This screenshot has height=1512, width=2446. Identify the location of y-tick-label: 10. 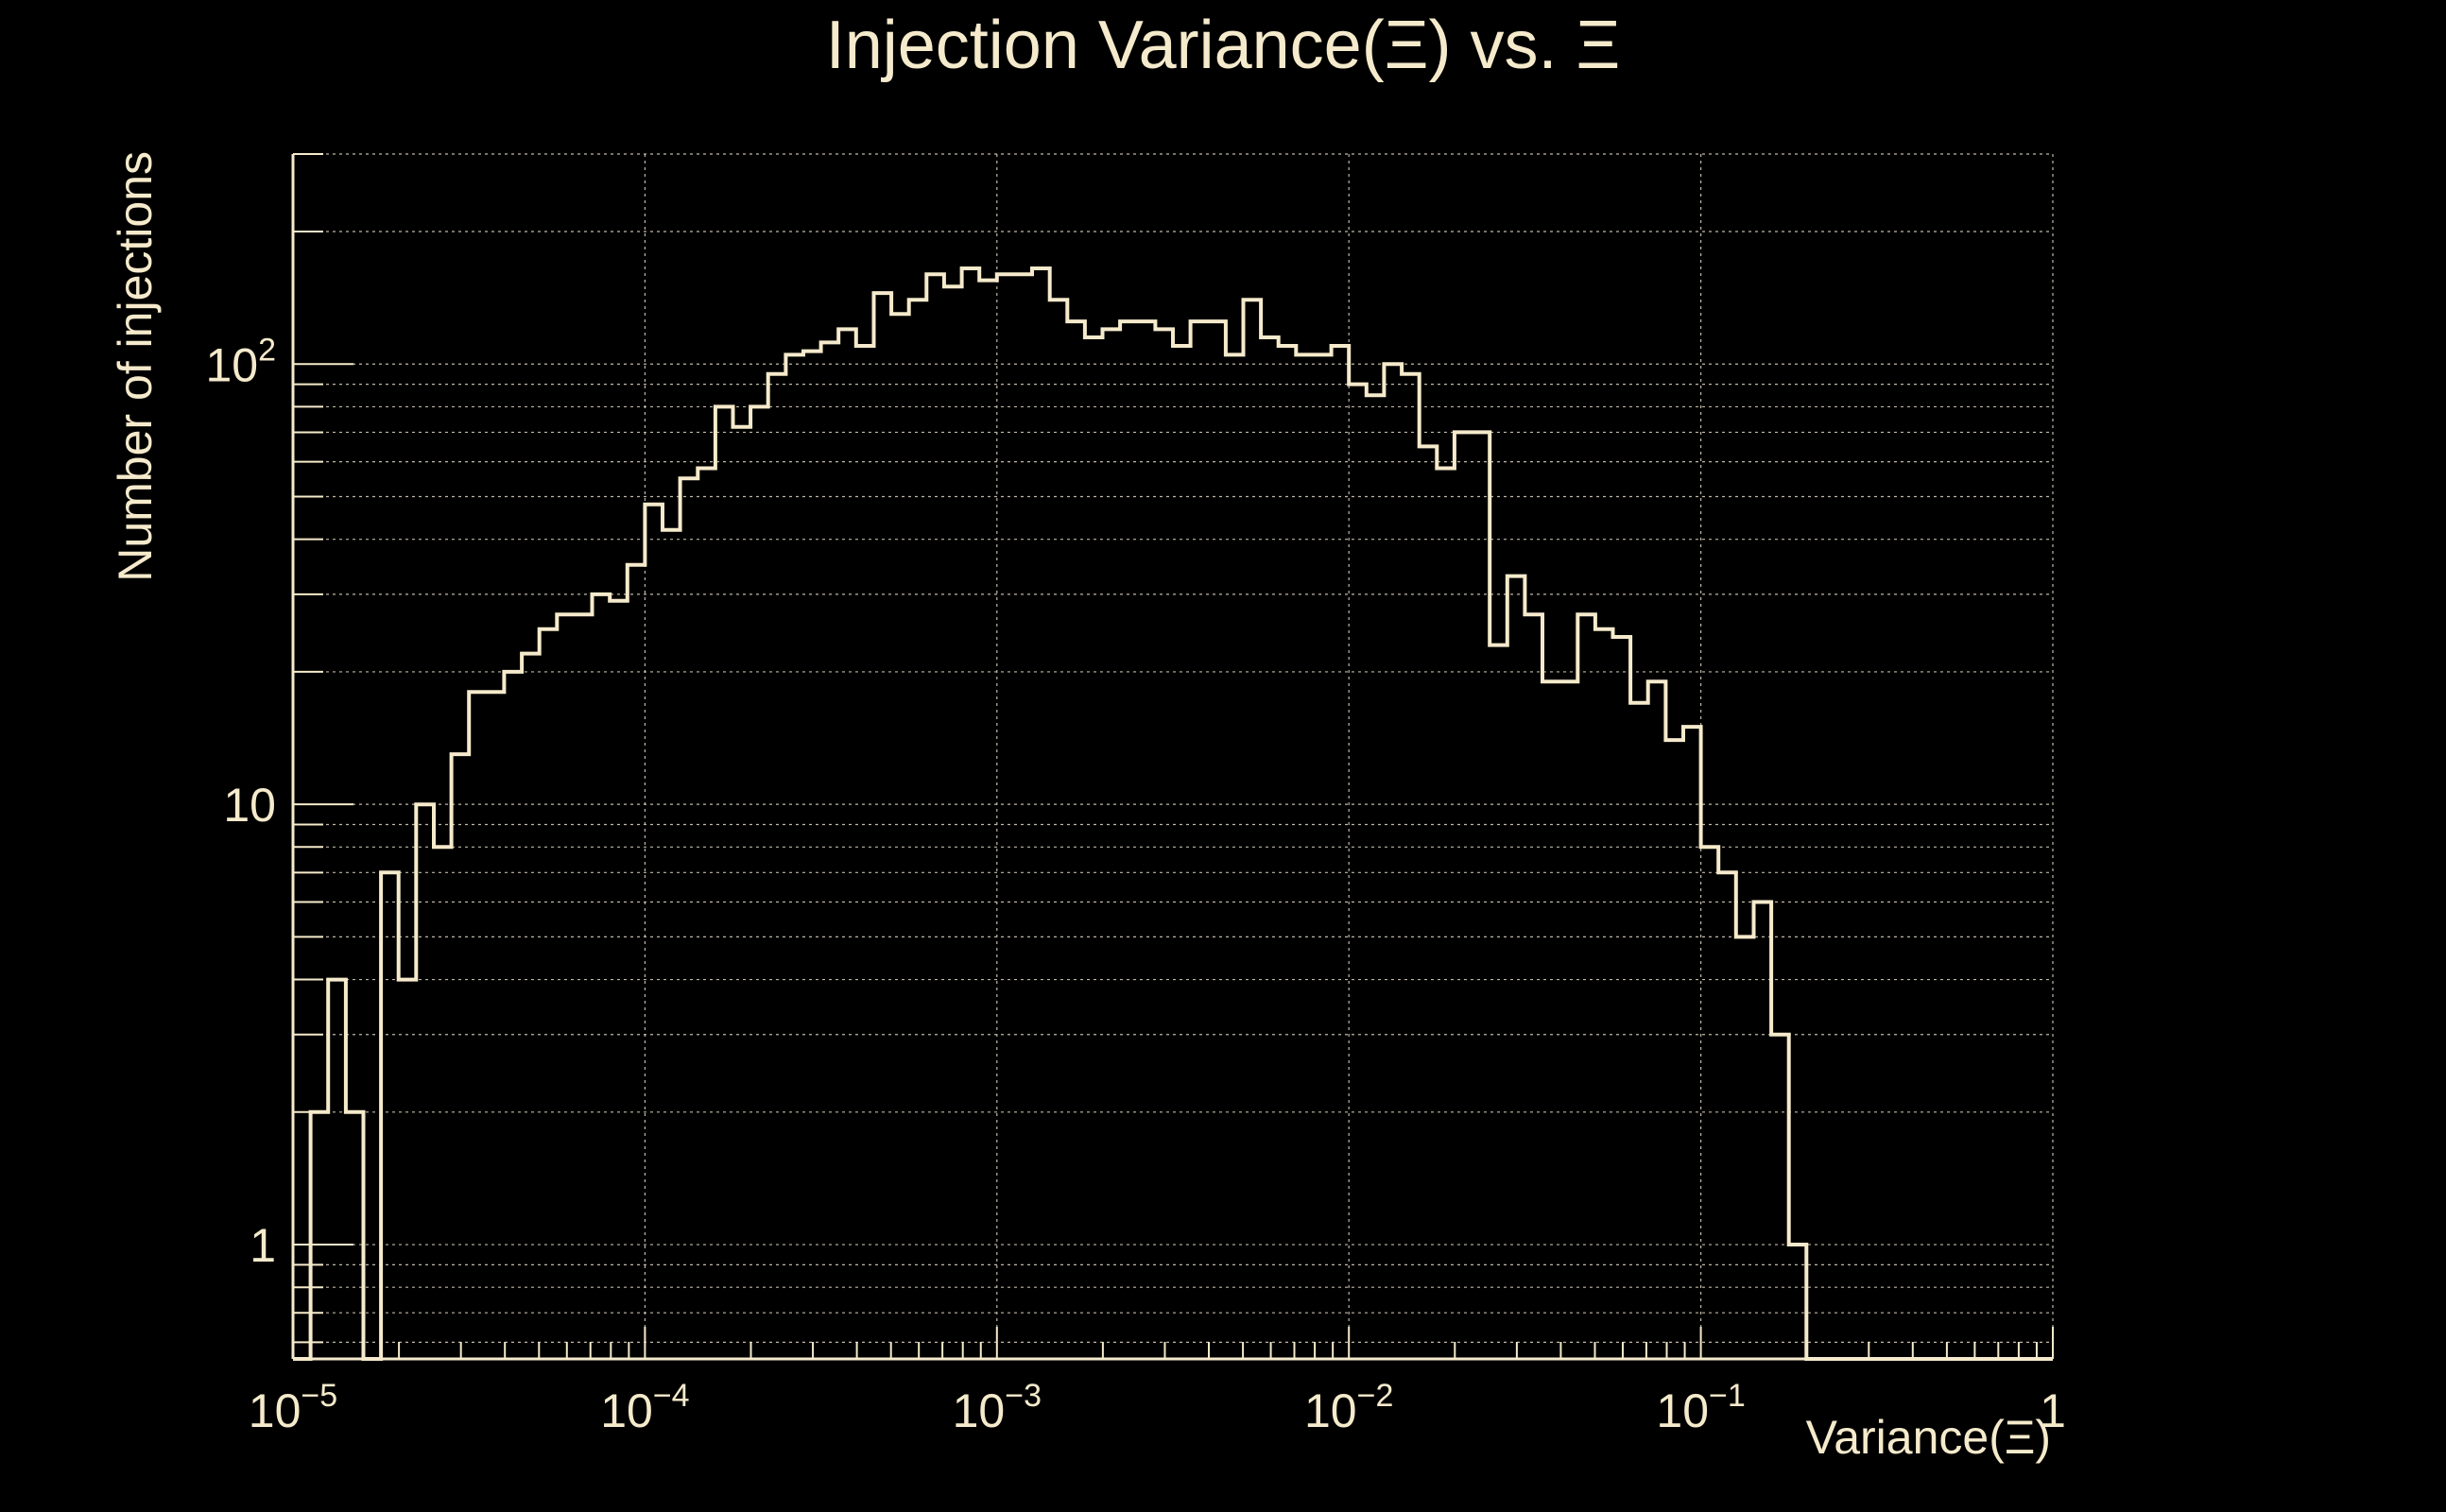
(249, 805).